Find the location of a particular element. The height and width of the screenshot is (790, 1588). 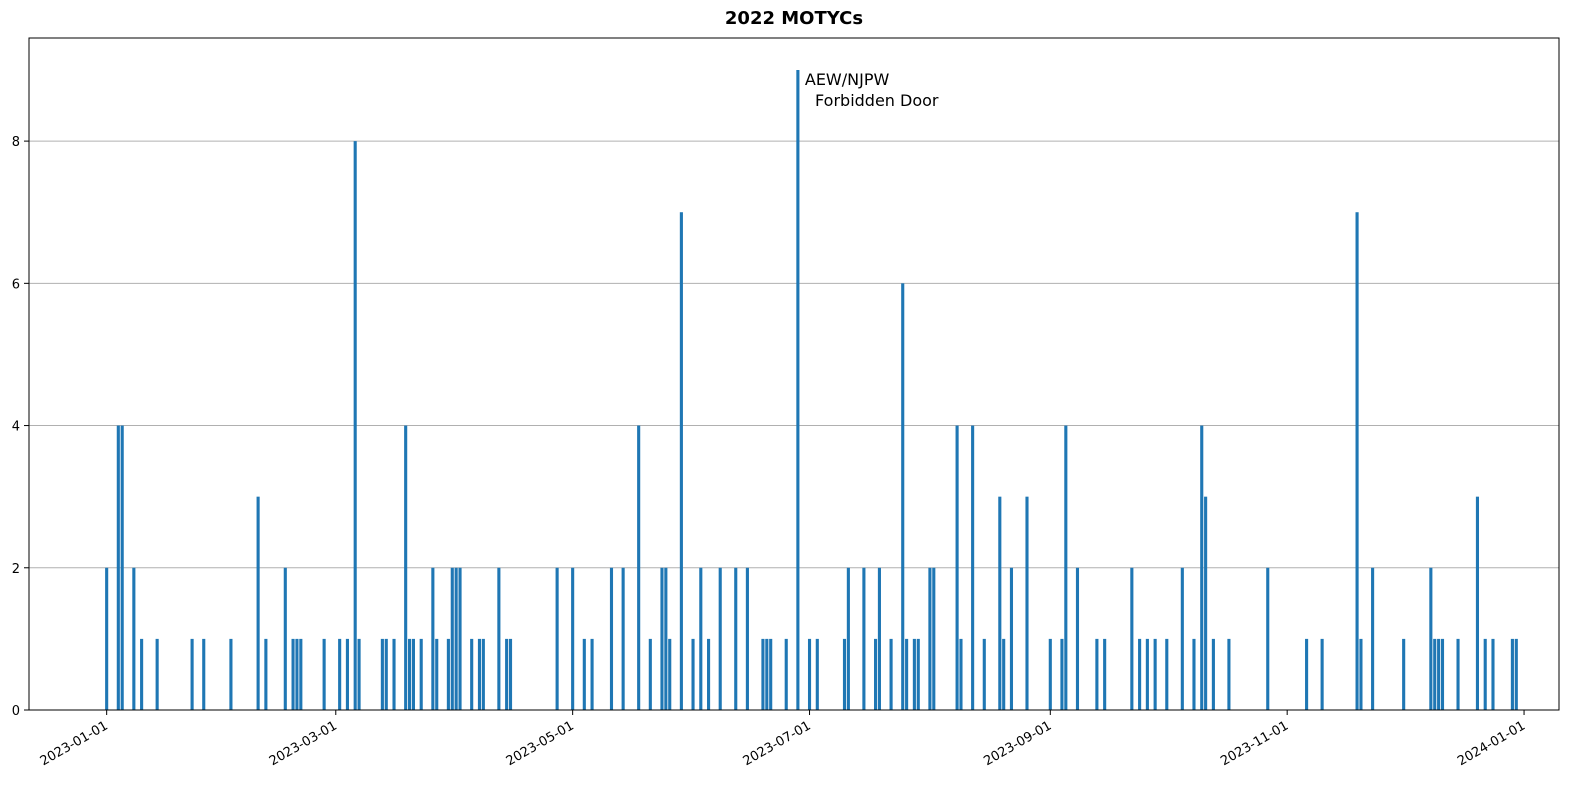

x-tick-label: 2023-03-01 is located at coordinates (303, 743).